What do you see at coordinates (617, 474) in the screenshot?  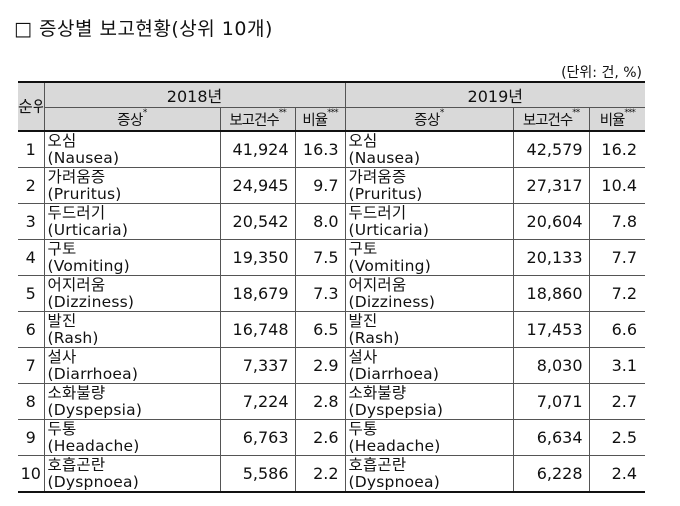 I see `ratio-cell-2019: 2.4` at bounding box center [617, 474].